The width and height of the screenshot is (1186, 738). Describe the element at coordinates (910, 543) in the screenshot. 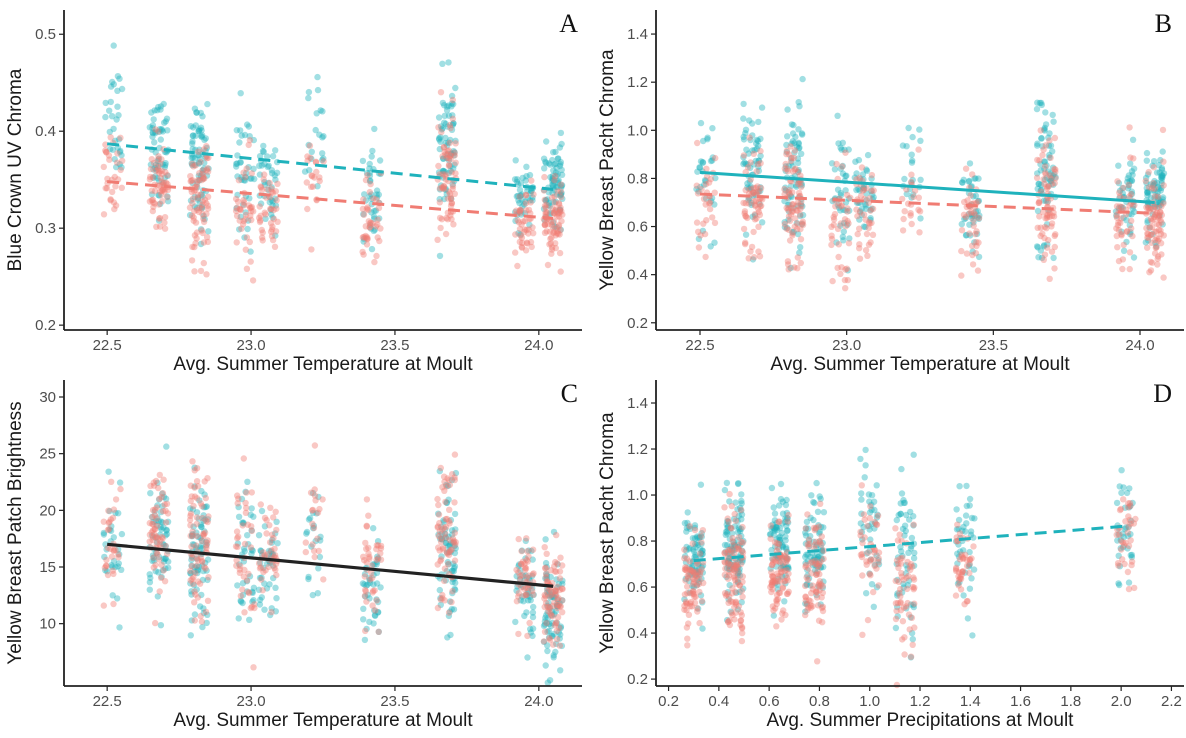

I see `trend-line-teal` at that location.